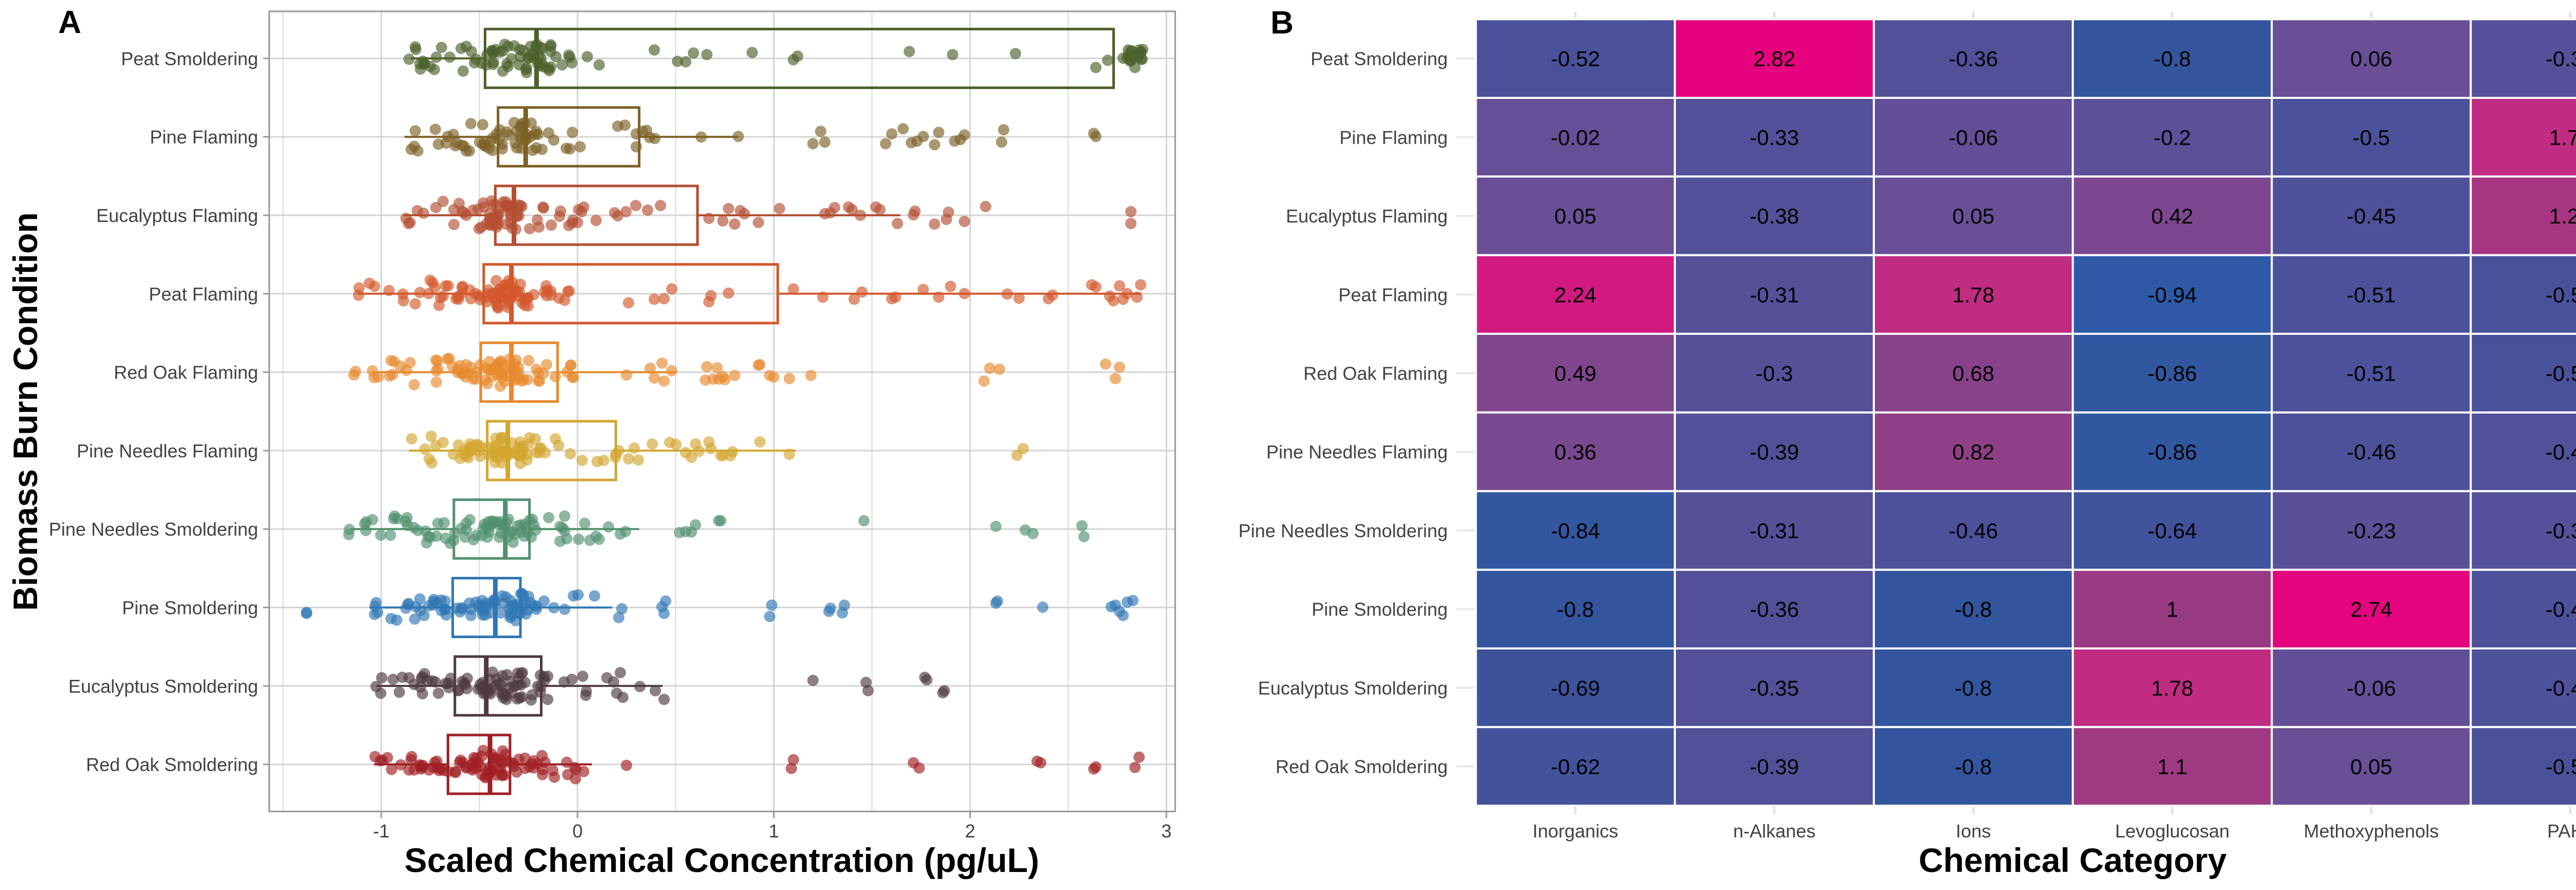  What do you see at coordinates (2172, 767) in the screenshot?
I see `svg-text: 1.1` at bounding box center [2172, 767].